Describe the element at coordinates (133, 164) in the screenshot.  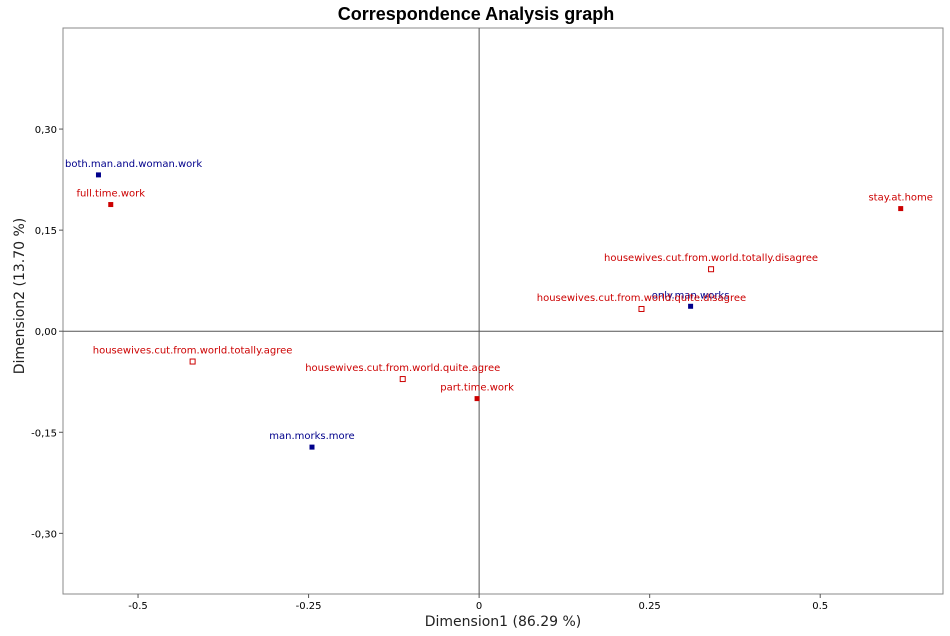
I see `point-label: both.man.and.woman.work` at that location.